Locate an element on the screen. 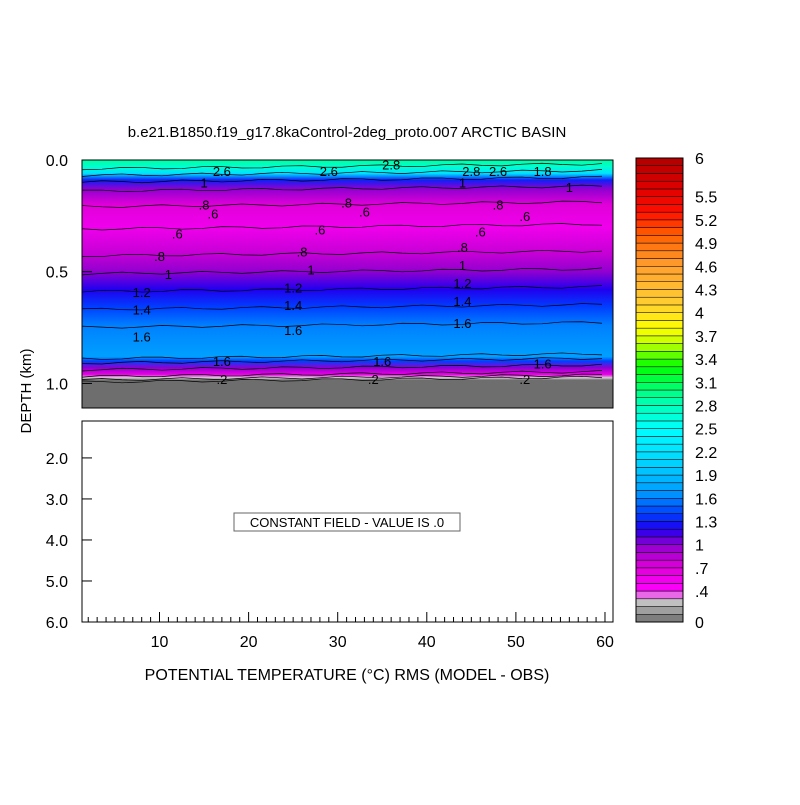 The image size is (800, 805). colorbar-label: 6 is located at coordinates (699, 159).